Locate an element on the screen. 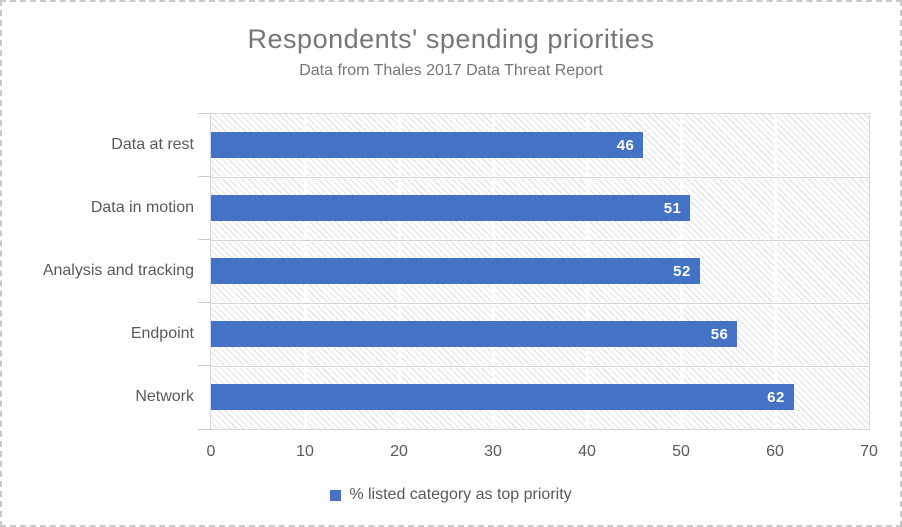 The width and height of the screenshot is (902, 527). bar-value-label: 56 is located at coordinates (719, 334).